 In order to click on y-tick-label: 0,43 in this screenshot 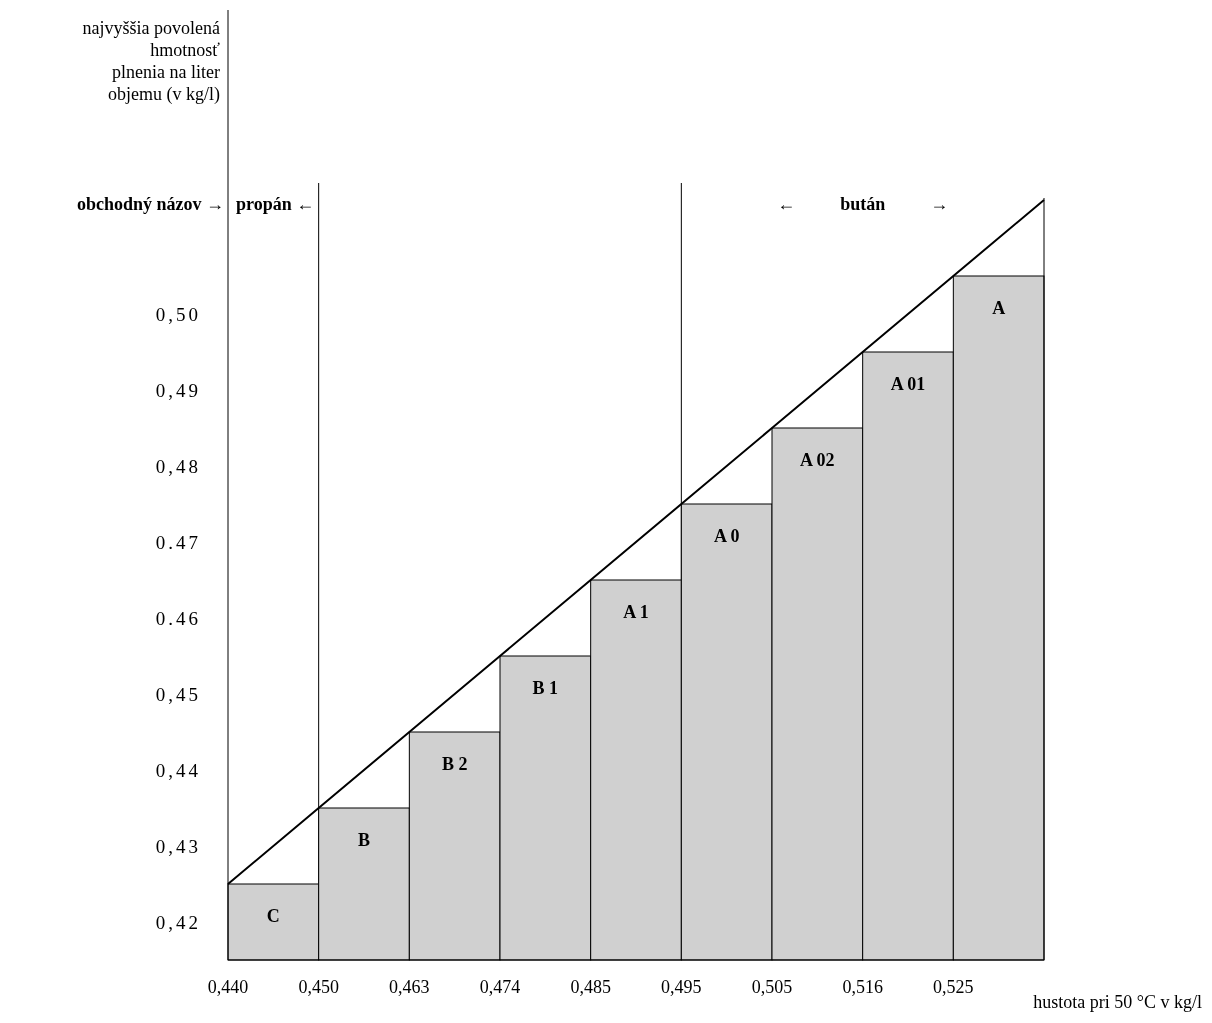, I will do `click(178, 846)`.